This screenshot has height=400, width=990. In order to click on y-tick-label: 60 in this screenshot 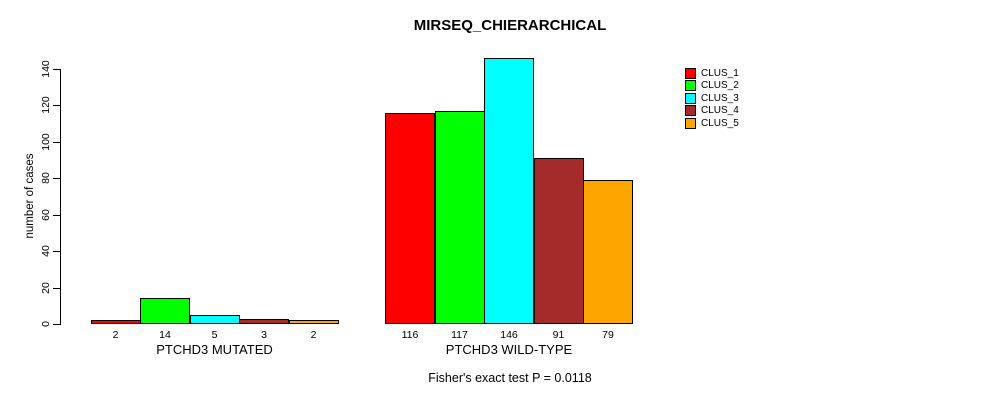, I will do `click(46, 214)`.